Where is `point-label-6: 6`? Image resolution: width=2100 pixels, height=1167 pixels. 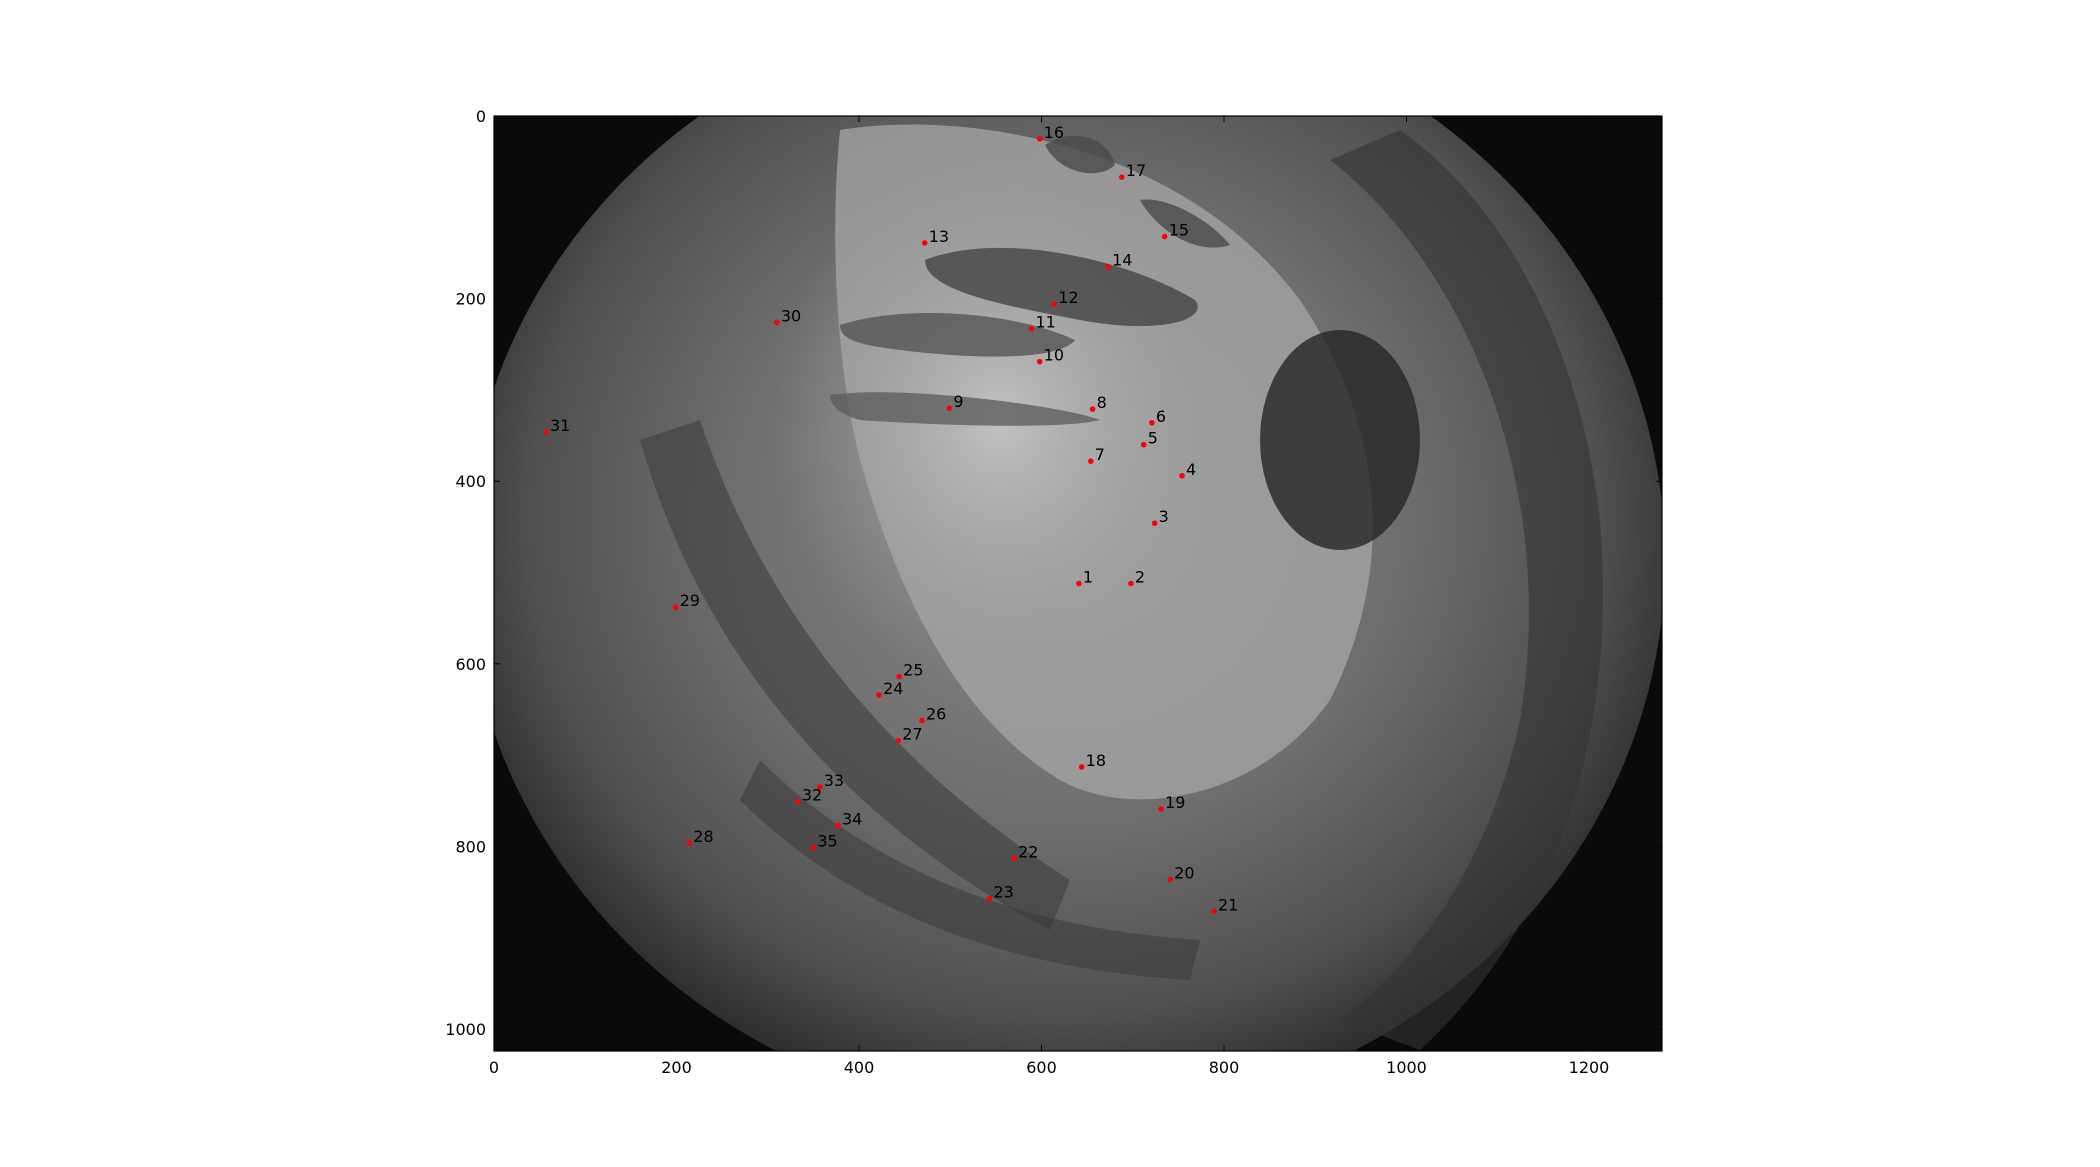
point-label-6: 6 is located at coordinates (1161, 416).